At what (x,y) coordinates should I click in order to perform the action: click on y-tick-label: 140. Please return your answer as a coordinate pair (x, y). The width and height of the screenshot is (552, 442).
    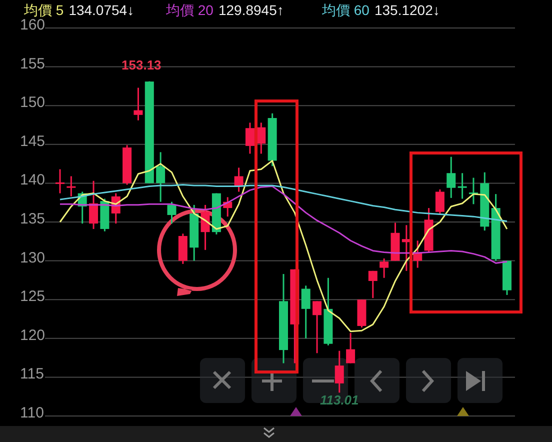
    Looking at the image, I should click on (33, 180).